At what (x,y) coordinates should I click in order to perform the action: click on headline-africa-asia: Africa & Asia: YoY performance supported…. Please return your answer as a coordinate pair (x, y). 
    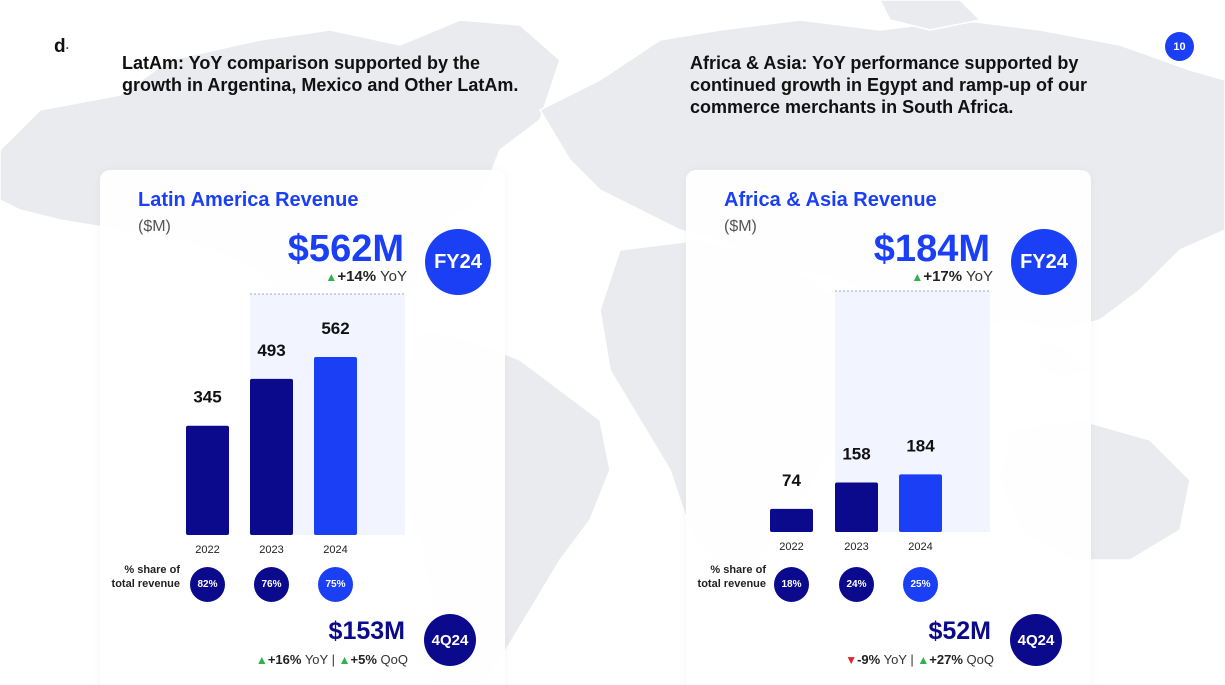
    Looking at the image, I should click on (888, 85).